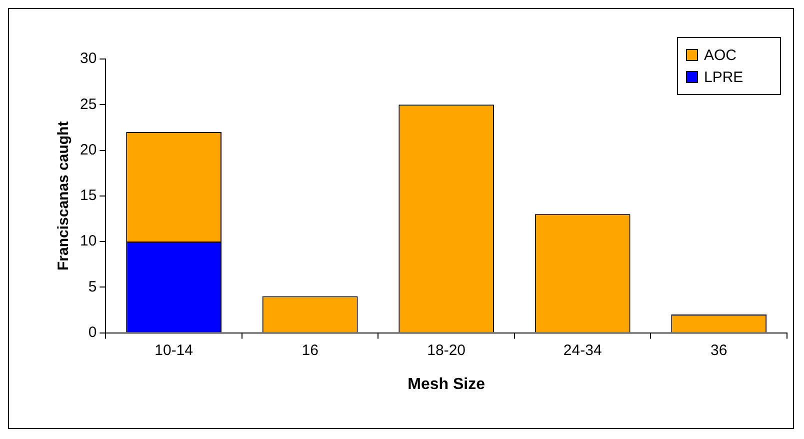 The width and height of the screenshot is (804, 439). What do you see at coordinates (88, 195) in the screenshot?
I see `y-tick-label: 15` at bounding box center [88, 195].